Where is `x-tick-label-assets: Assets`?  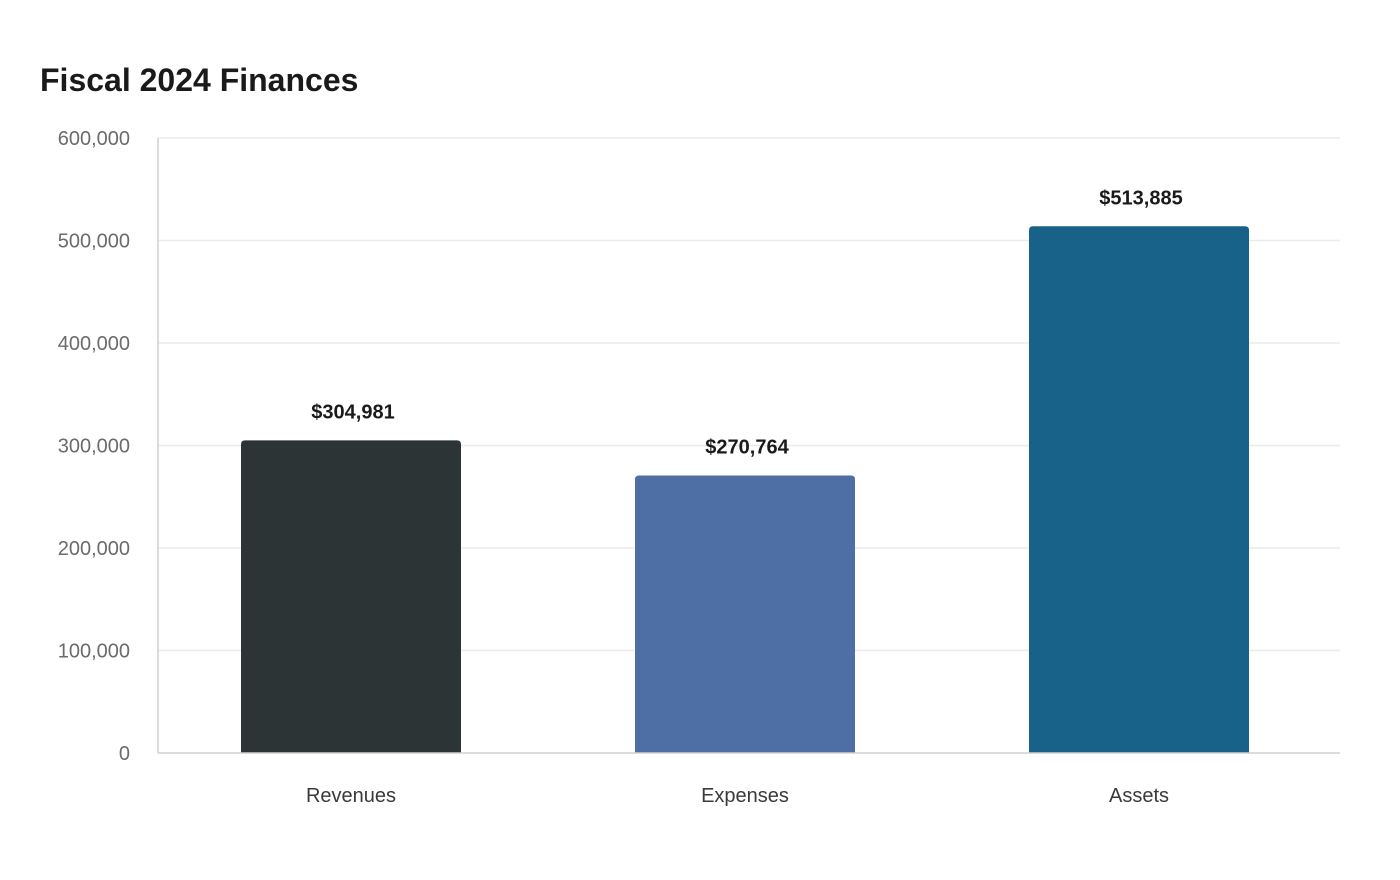
x-tick-label-assets: Assets is located at coordinates (1139, 796).